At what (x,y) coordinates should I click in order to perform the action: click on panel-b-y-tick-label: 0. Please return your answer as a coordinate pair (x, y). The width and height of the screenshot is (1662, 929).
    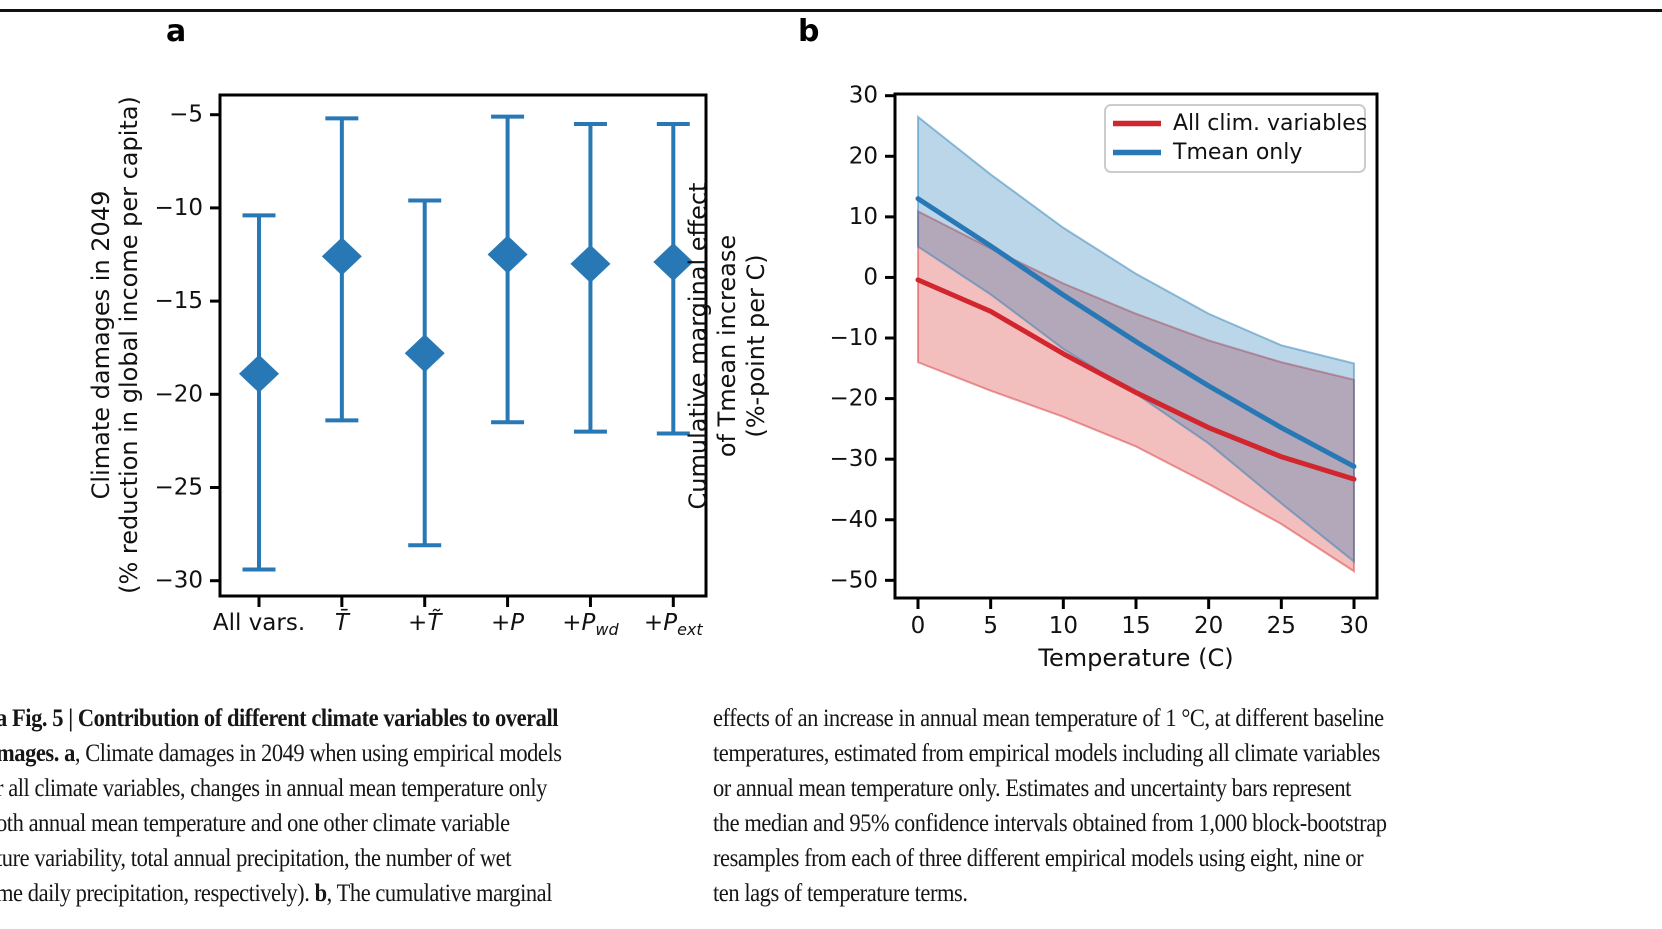
    Looking at the image, I should click on (870, 277).